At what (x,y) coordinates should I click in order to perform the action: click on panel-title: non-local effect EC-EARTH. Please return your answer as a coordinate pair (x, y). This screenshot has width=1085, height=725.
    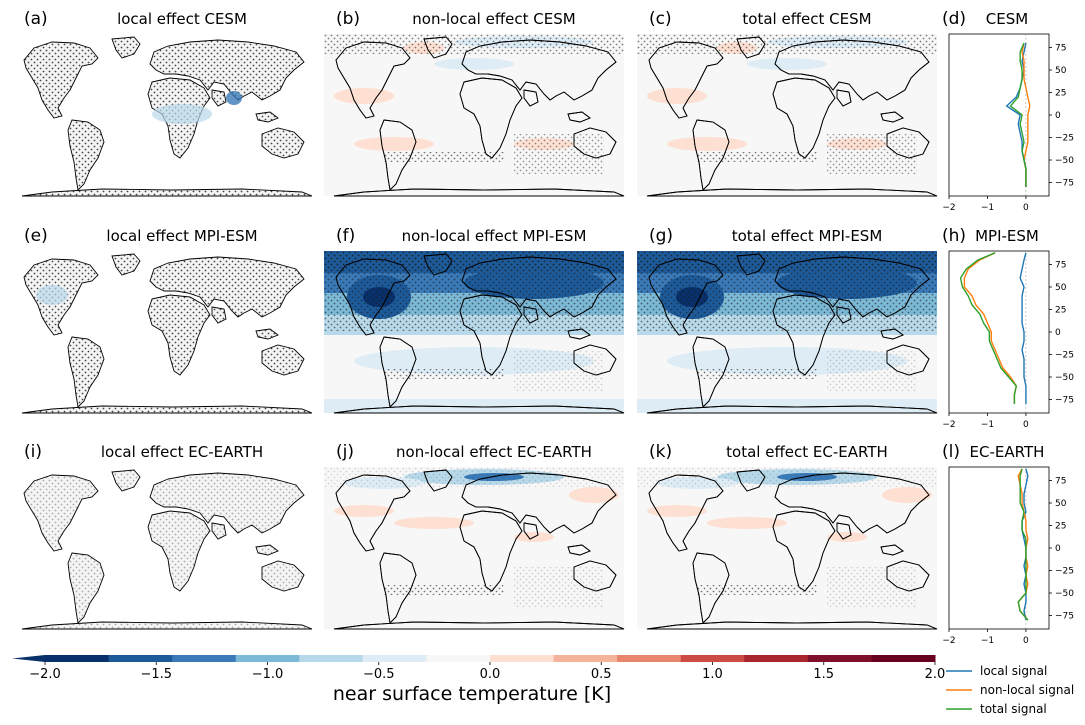
    Looking at the image, I should click on (494, 452).